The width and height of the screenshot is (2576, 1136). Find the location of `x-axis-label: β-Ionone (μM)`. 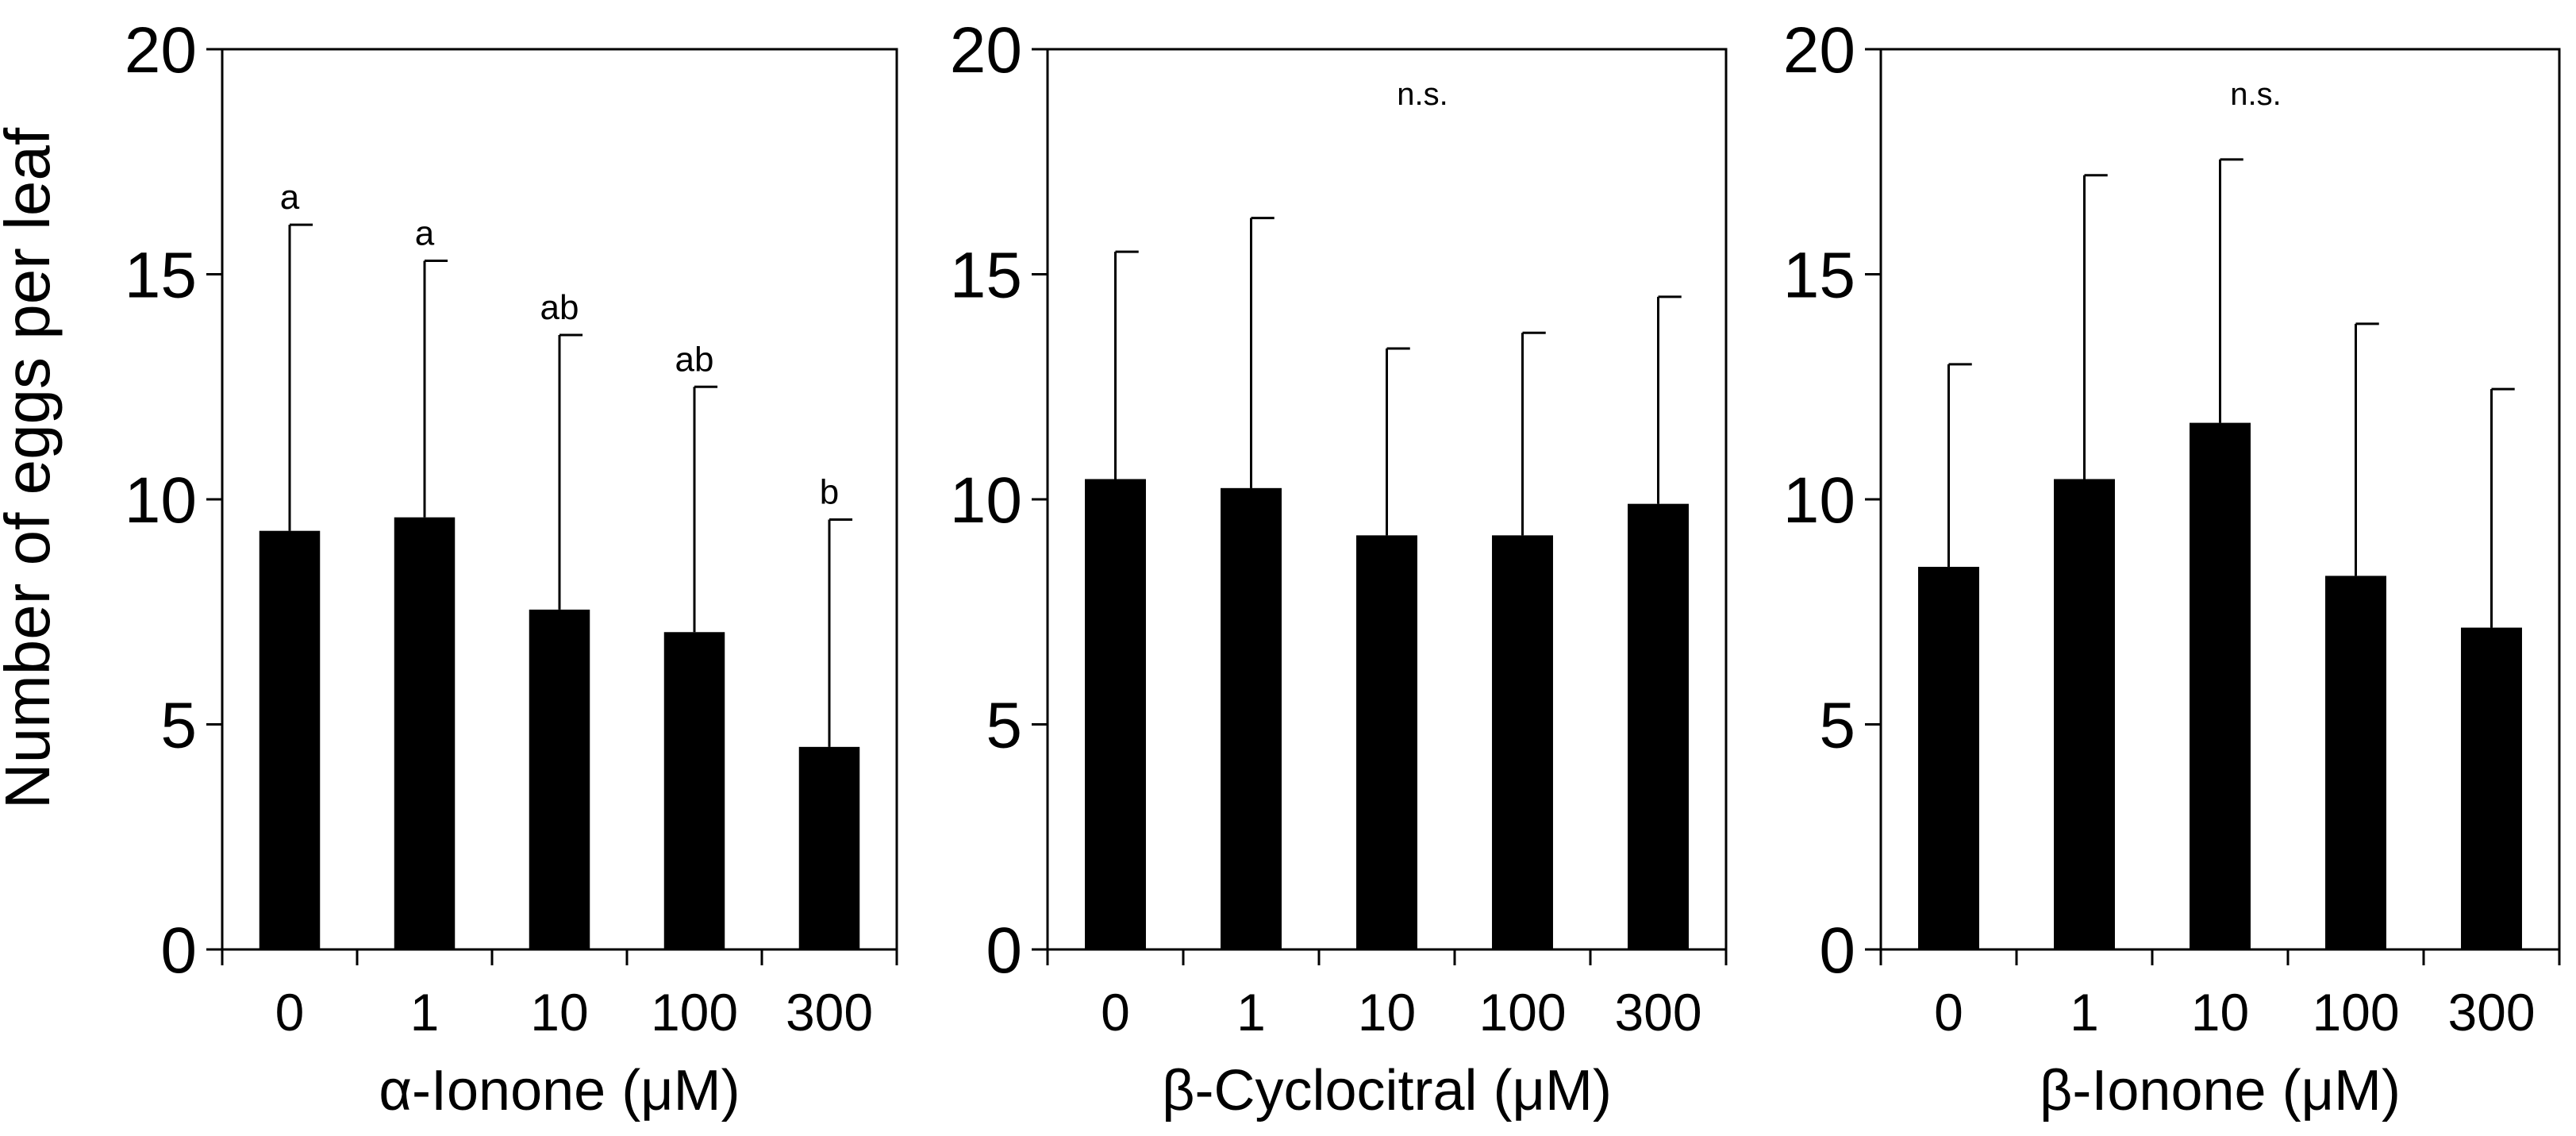

x-axis-label: β-Ionone (μM) is located at coordinates (2220, 1091).